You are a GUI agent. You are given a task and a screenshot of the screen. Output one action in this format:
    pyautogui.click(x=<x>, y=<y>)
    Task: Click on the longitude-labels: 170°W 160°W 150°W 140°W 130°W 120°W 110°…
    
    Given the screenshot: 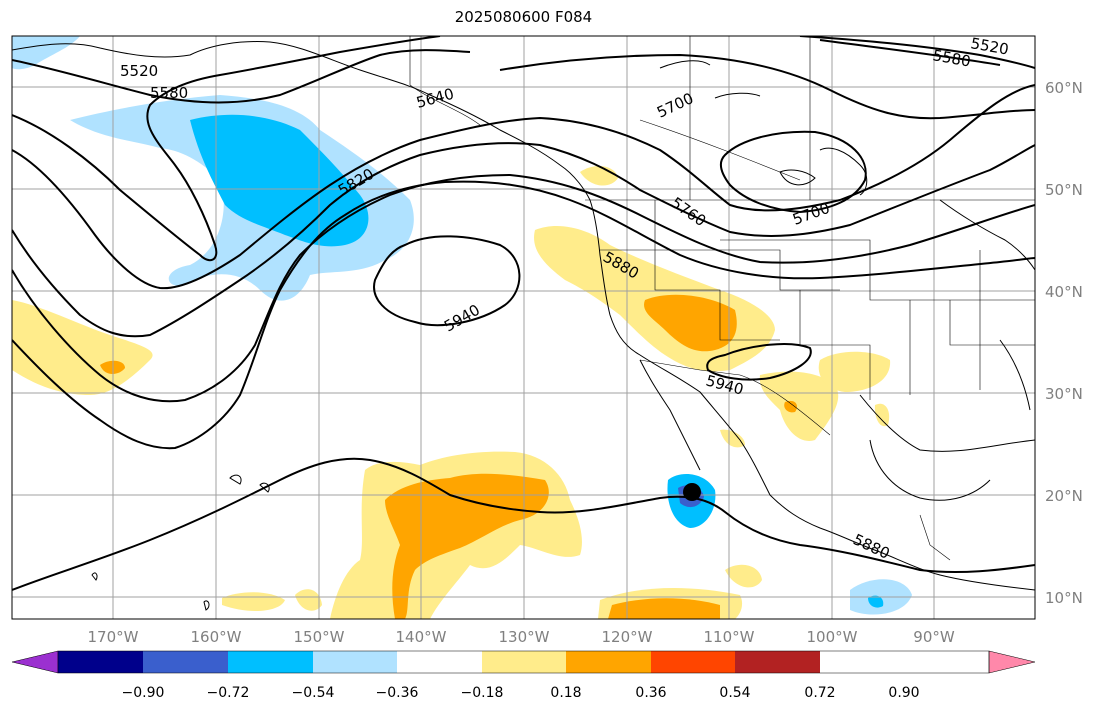 What is the action you would take?
    pyautogui.click(x=521, y=637)
    